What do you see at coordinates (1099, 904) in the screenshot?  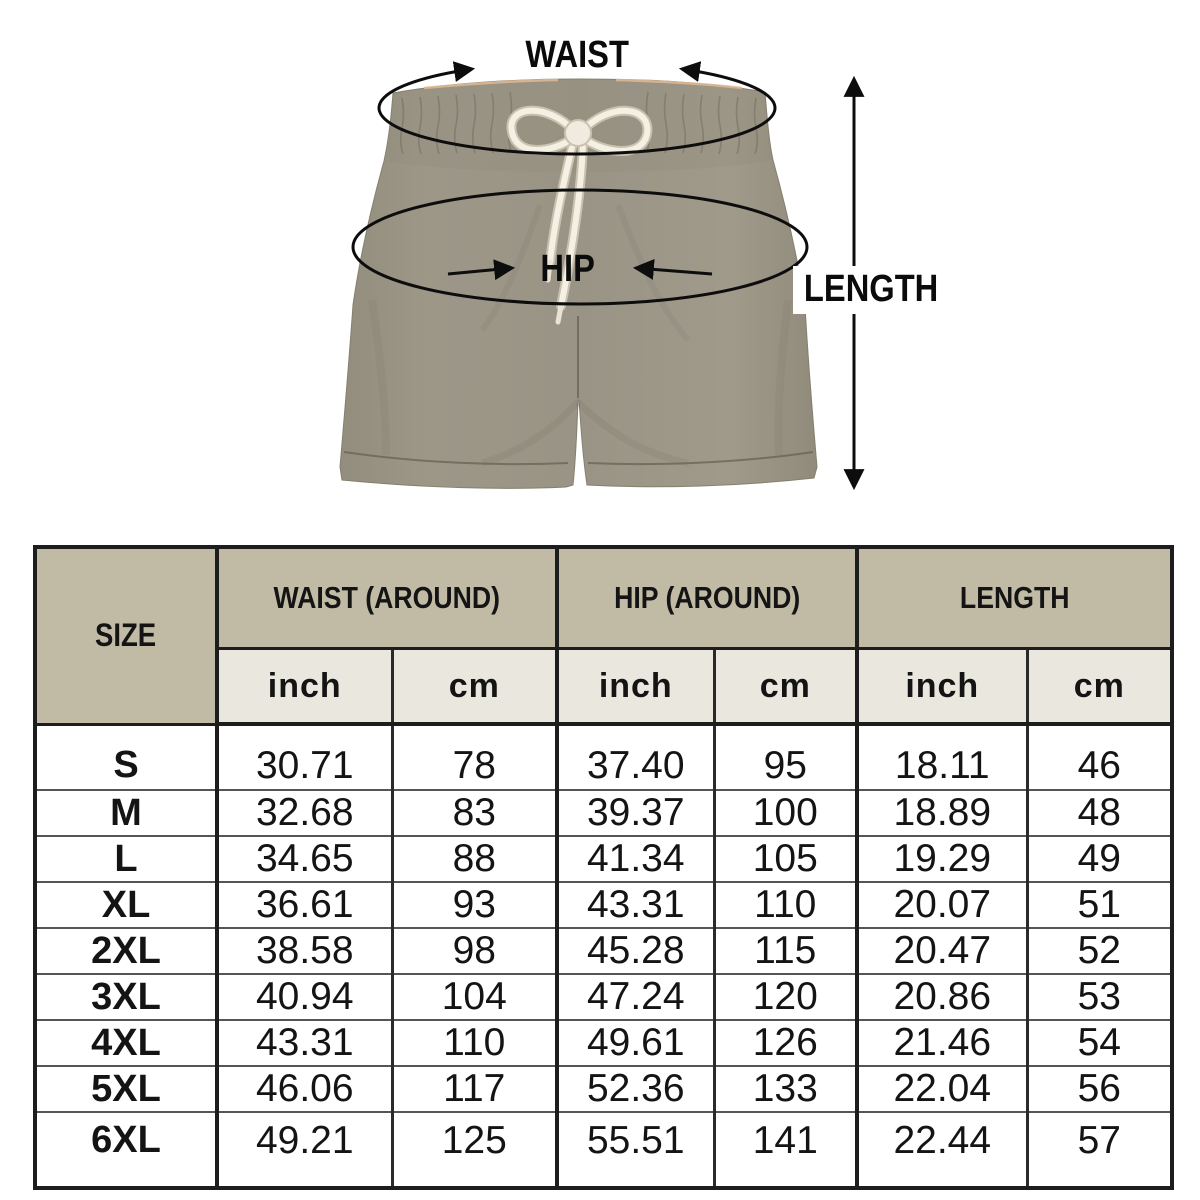 I see `value-cell: 51` at bounding box center [1099, 904].